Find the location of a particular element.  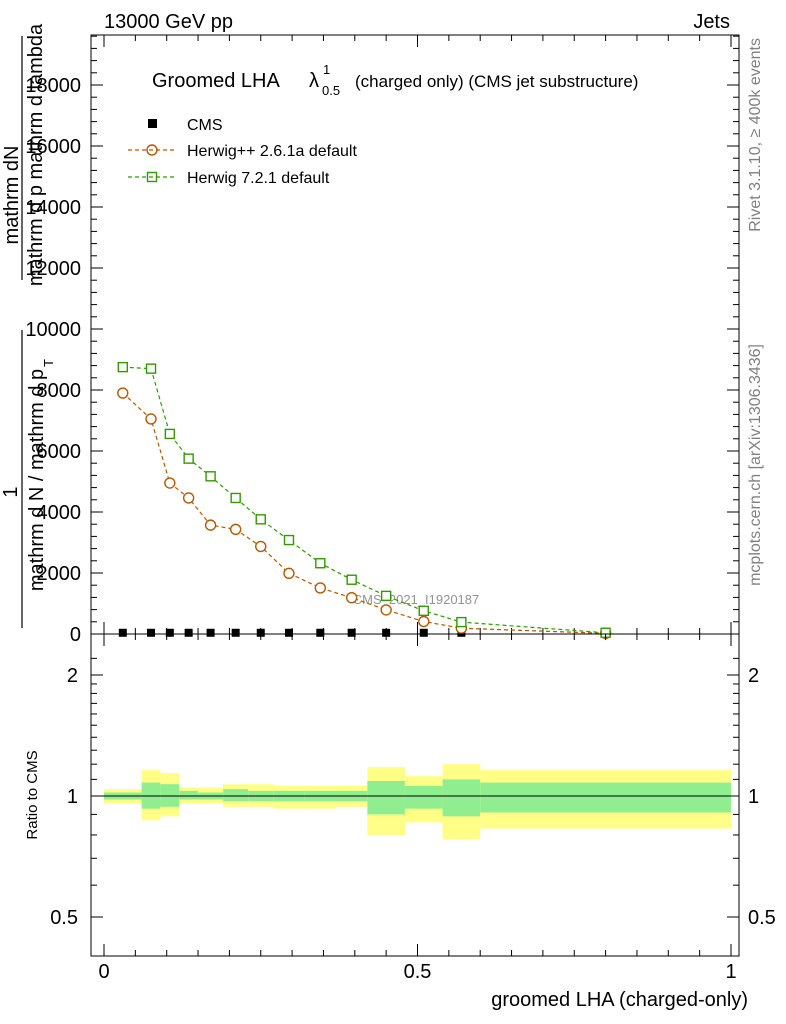

x-tick-label: 0.5 is located at coordinates (418, 972).